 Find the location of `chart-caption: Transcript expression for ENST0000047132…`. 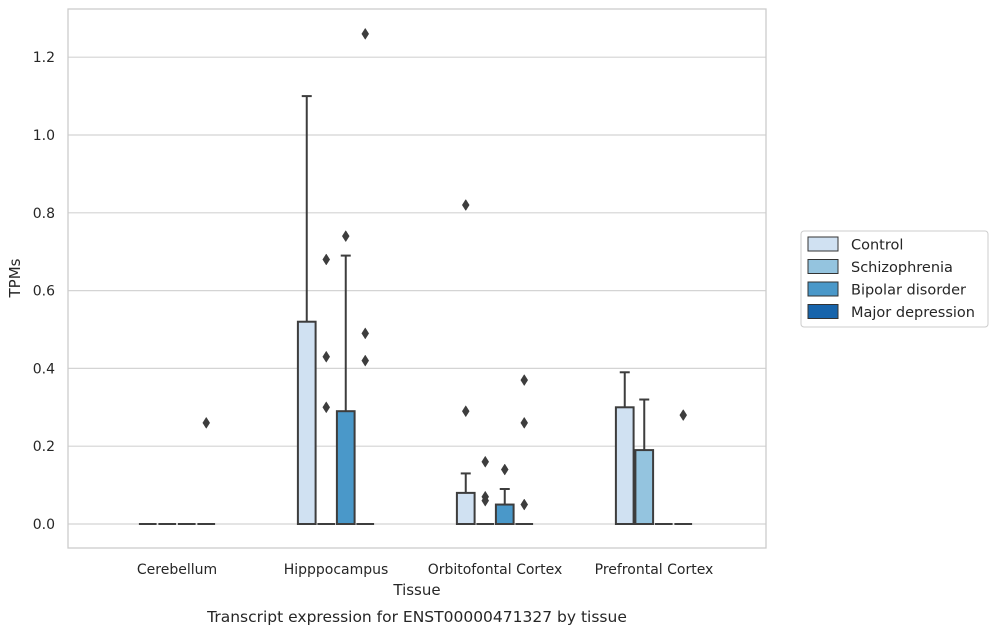

chart-caption: Transcript expression for ENST0000047132… is located at coordinates (416, 617).